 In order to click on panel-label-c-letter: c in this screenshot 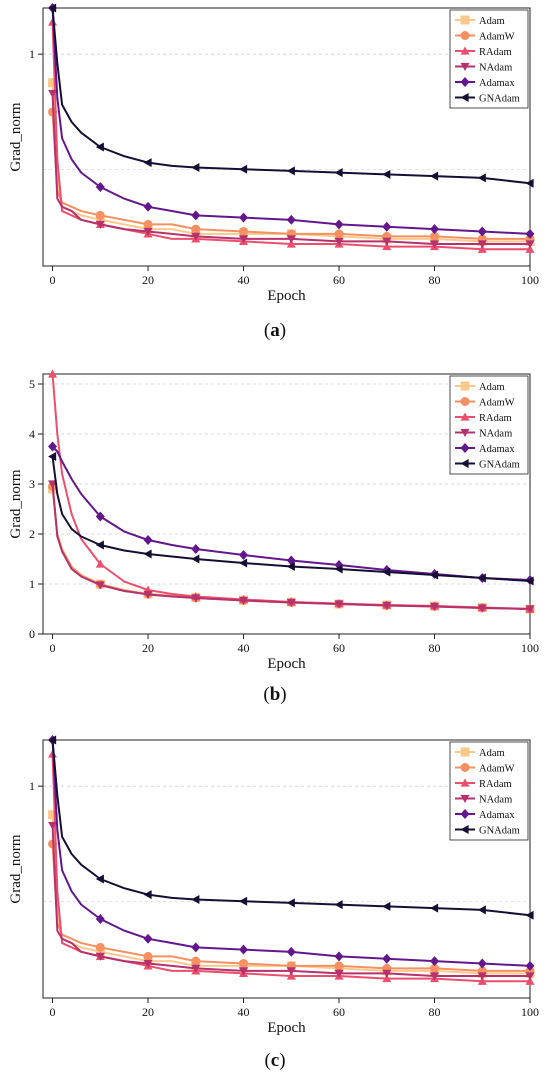, I will do `click(275, 1060)`.